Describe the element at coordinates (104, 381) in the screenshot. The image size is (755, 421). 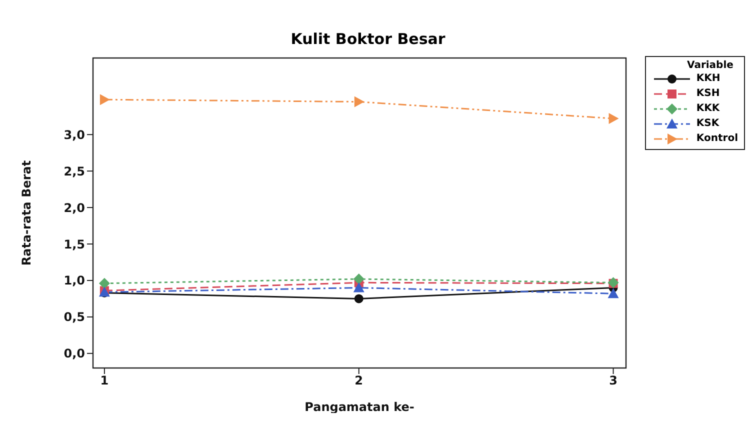
I see `x-tick-label: 1` at that location.